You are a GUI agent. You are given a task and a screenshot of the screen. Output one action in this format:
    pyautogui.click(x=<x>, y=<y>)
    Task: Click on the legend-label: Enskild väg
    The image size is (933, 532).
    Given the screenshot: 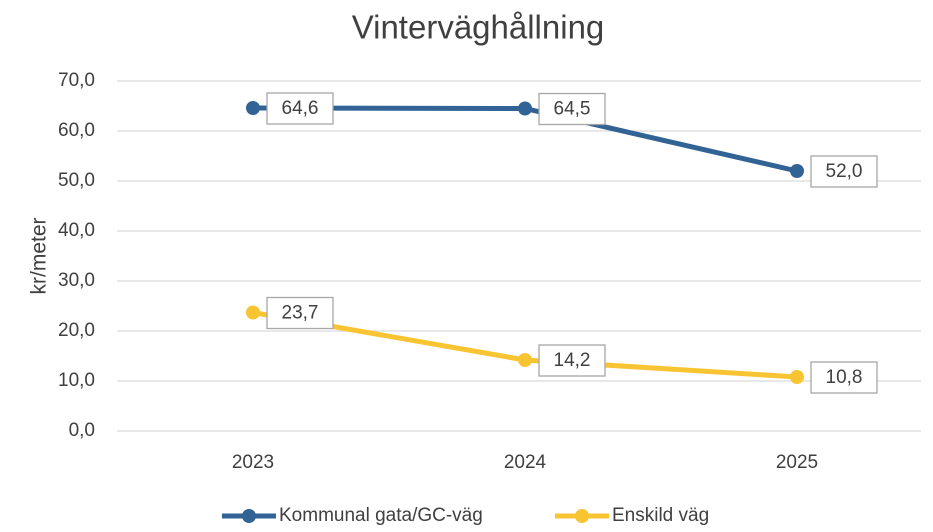 What is the action you would take?
    pyautogui.click(x=660, y=515)
    